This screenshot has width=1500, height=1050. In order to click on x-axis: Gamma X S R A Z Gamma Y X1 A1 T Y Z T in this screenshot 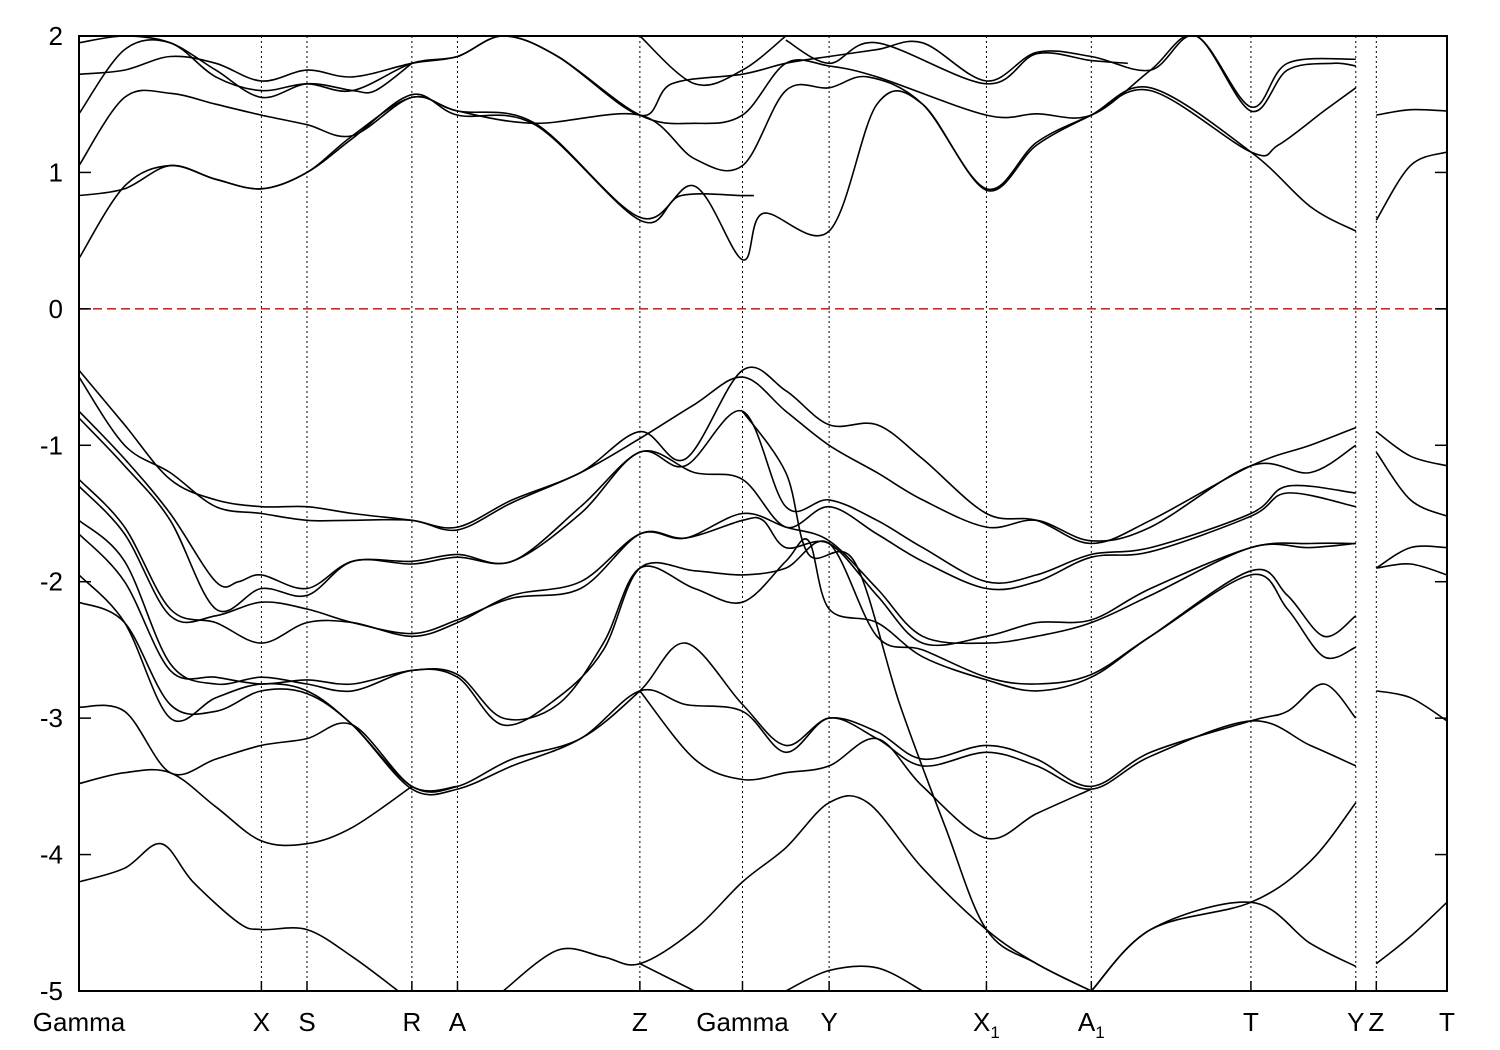, I will do `click(744, 1011)`.